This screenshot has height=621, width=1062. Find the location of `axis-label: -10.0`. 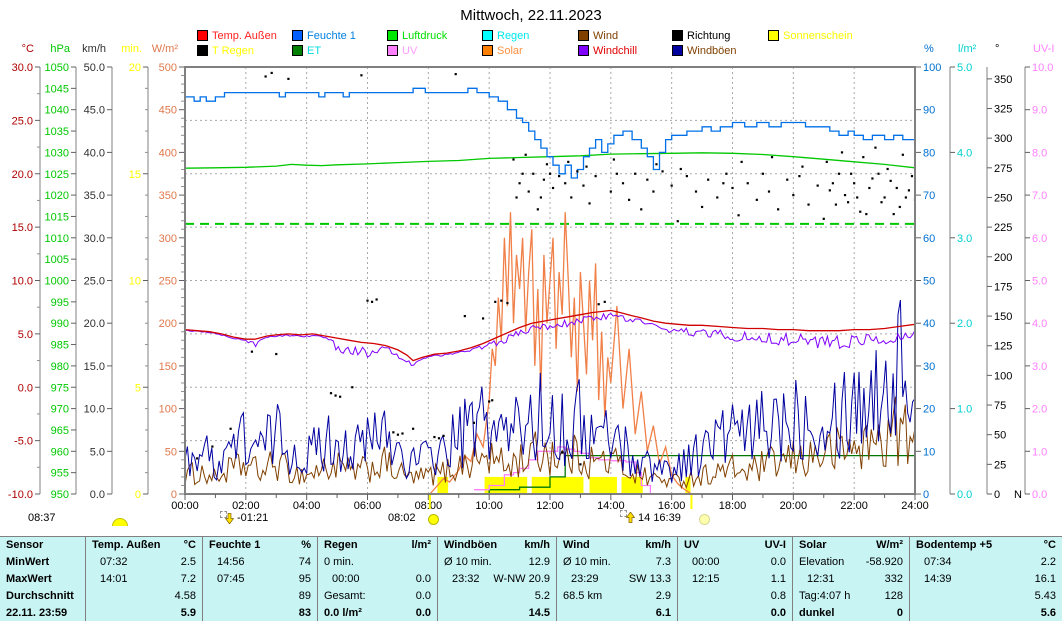

axis-label: -10.0 is located at coordinates (20, 495).